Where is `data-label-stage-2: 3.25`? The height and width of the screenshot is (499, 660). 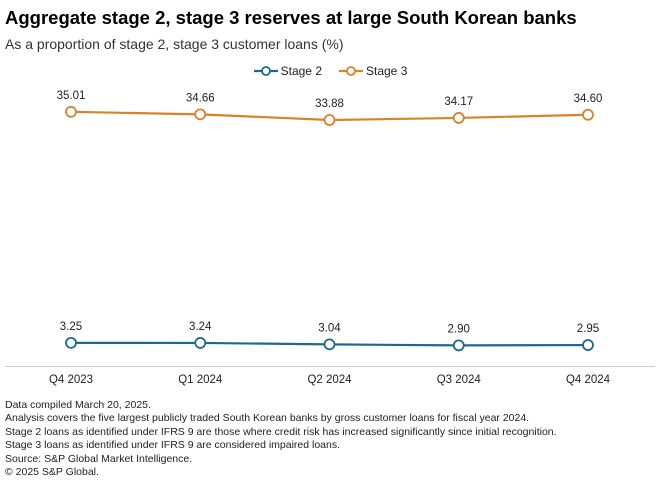
data-label-stage-2: 3.25 is located at coordinates (71, 327).